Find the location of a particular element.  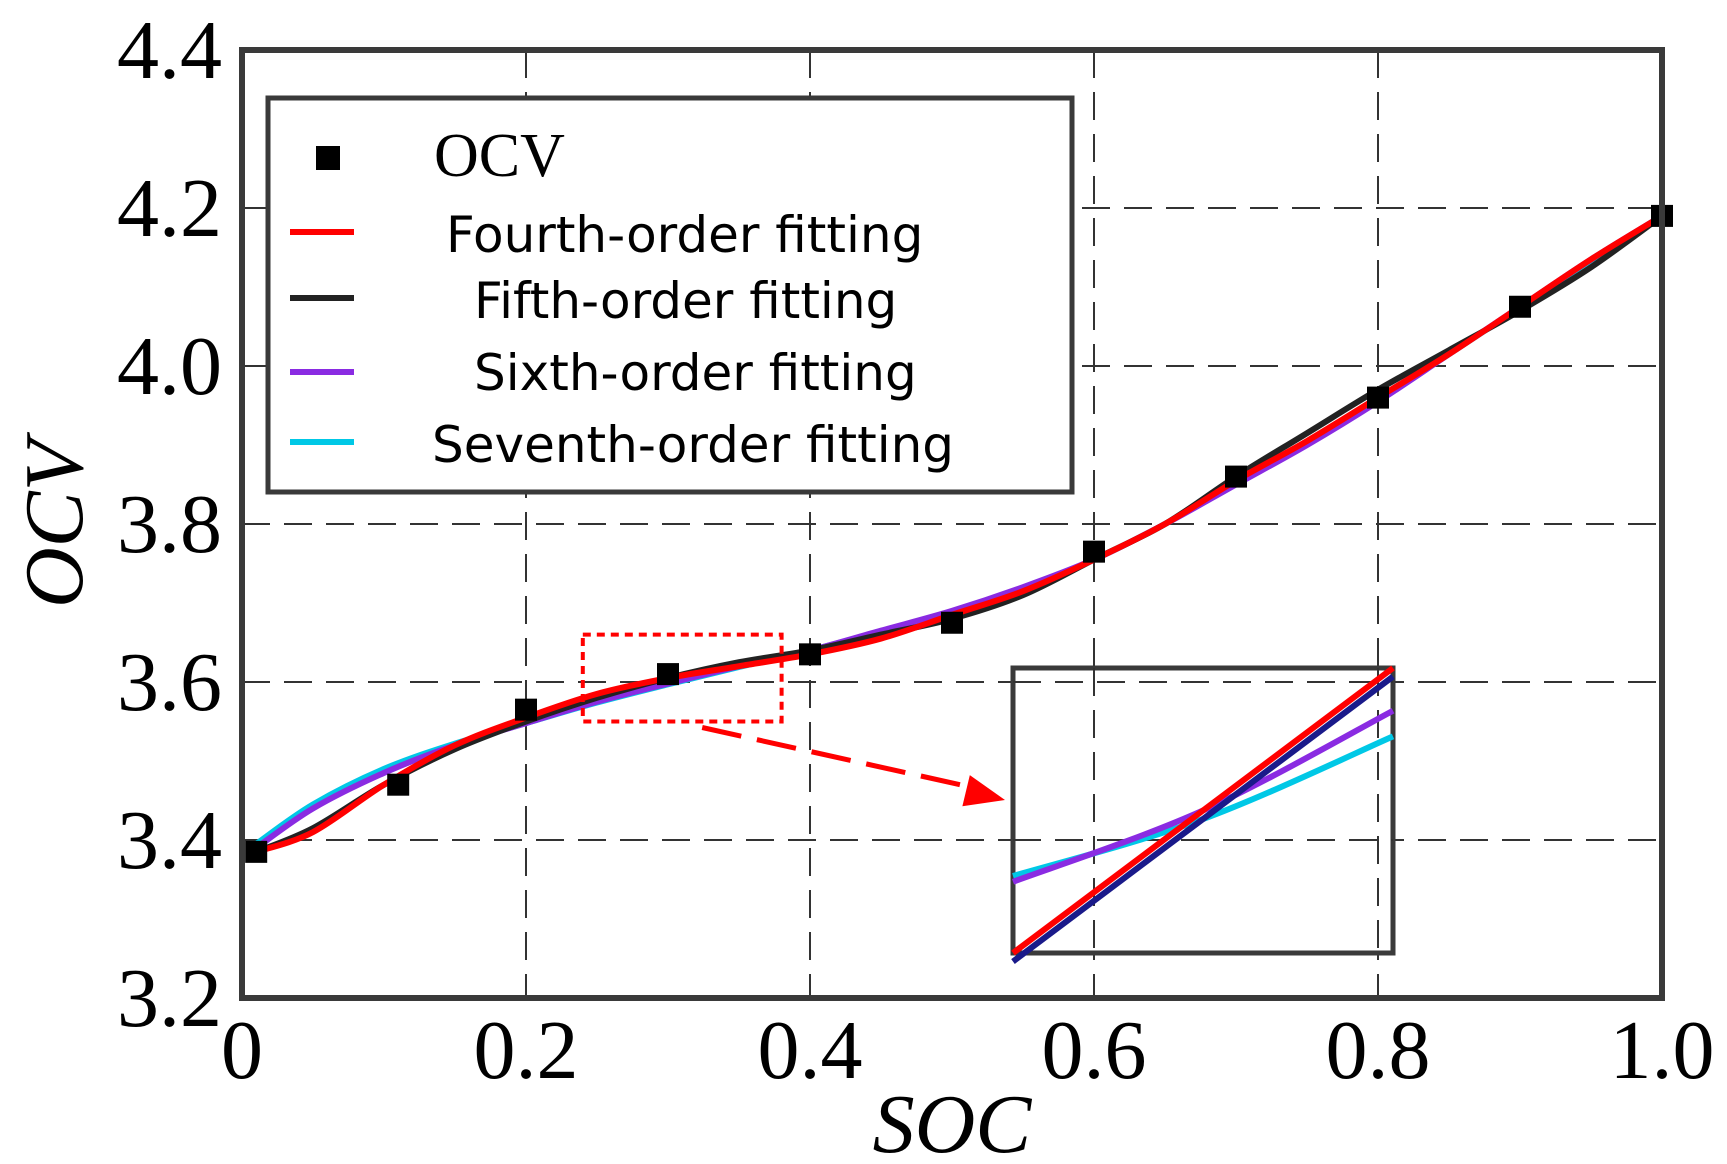

x-tick-label: 1.0 is located at coordinates (1662, 1050).